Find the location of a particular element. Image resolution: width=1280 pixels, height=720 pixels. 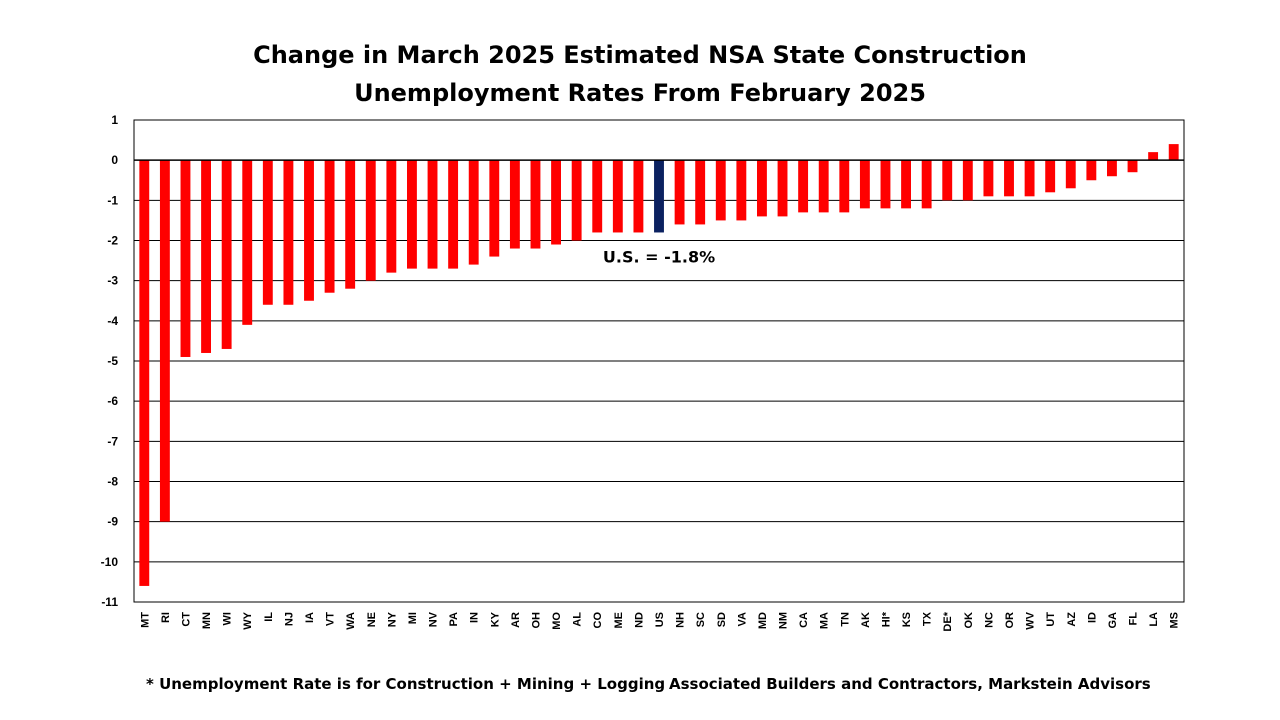

bar-id is located at coordinates (1091, 170).